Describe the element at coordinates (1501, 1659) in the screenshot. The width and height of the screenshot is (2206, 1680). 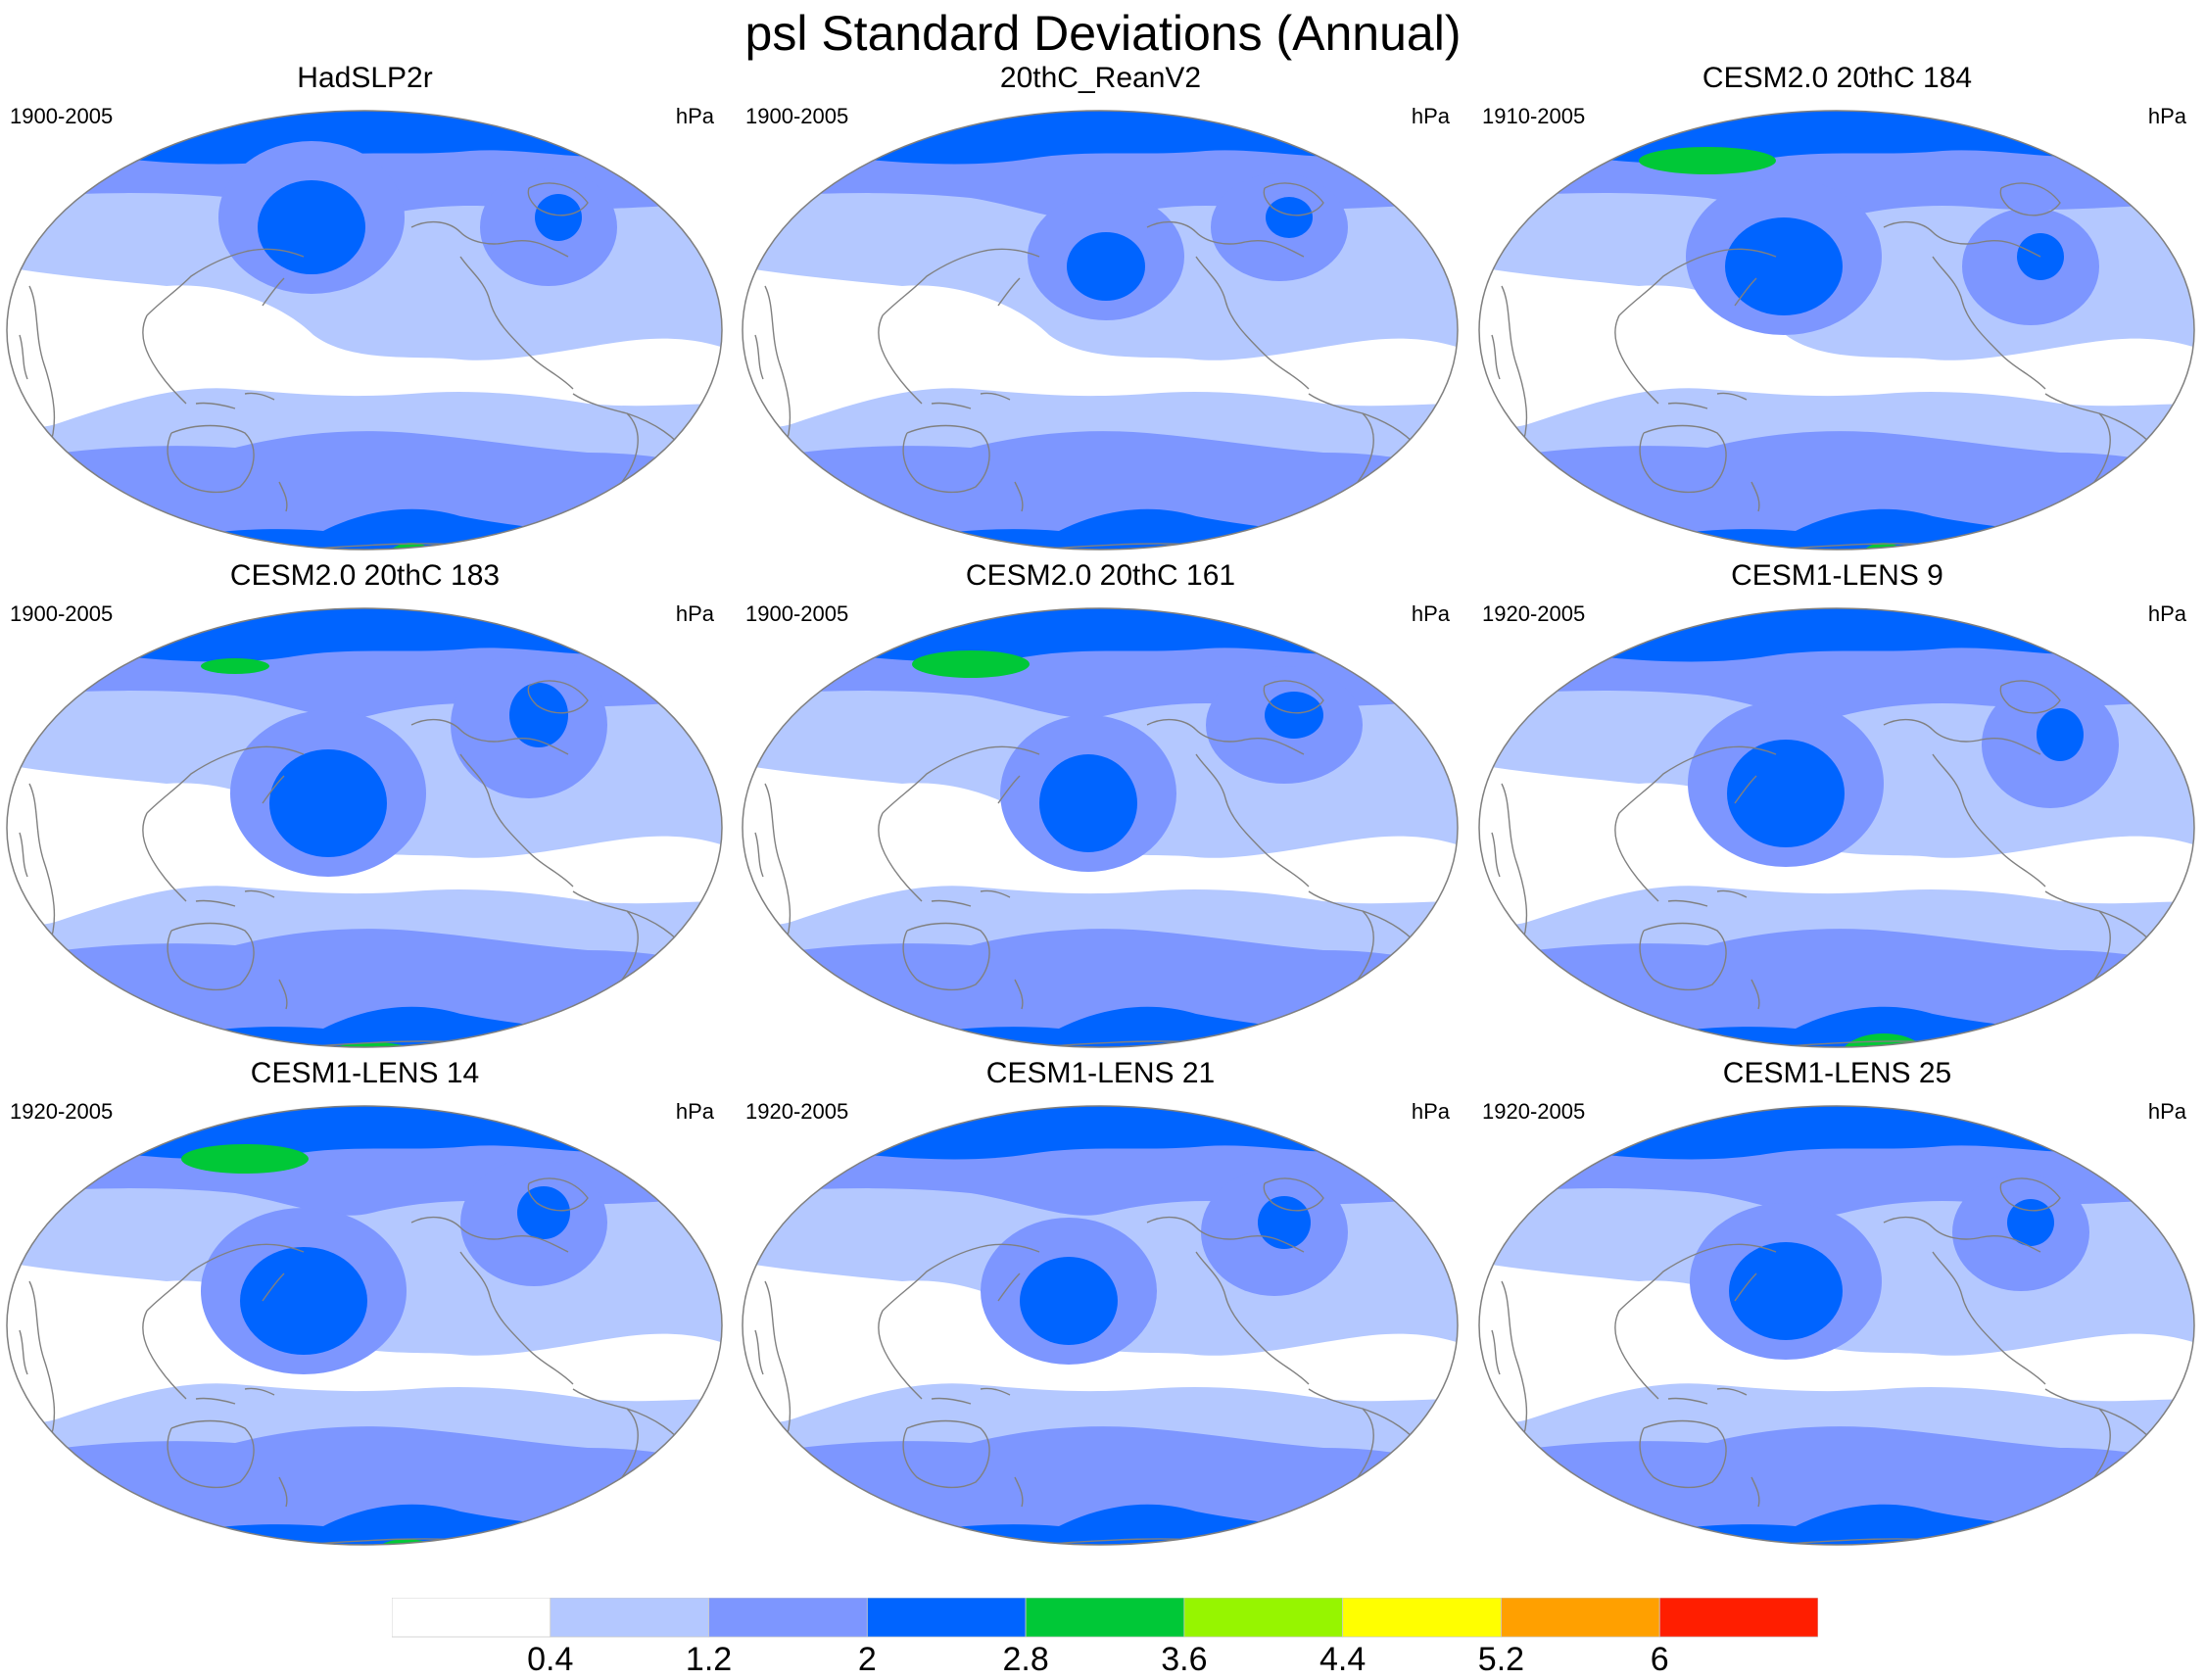
I see `colorbar-tick-label: 5.2` at that location.